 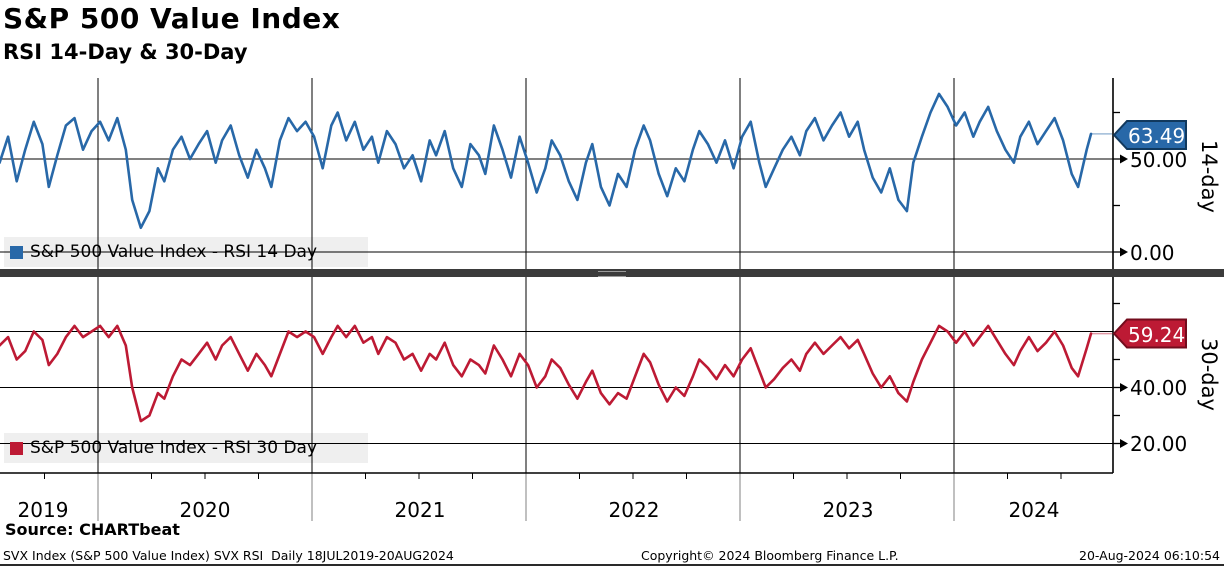 What do you see at coordinates (1149, 555) in the screenshot?
I see `footer-timestamp: 20-Aug-2024 06:10:54` at bounding box center [1149, 555].